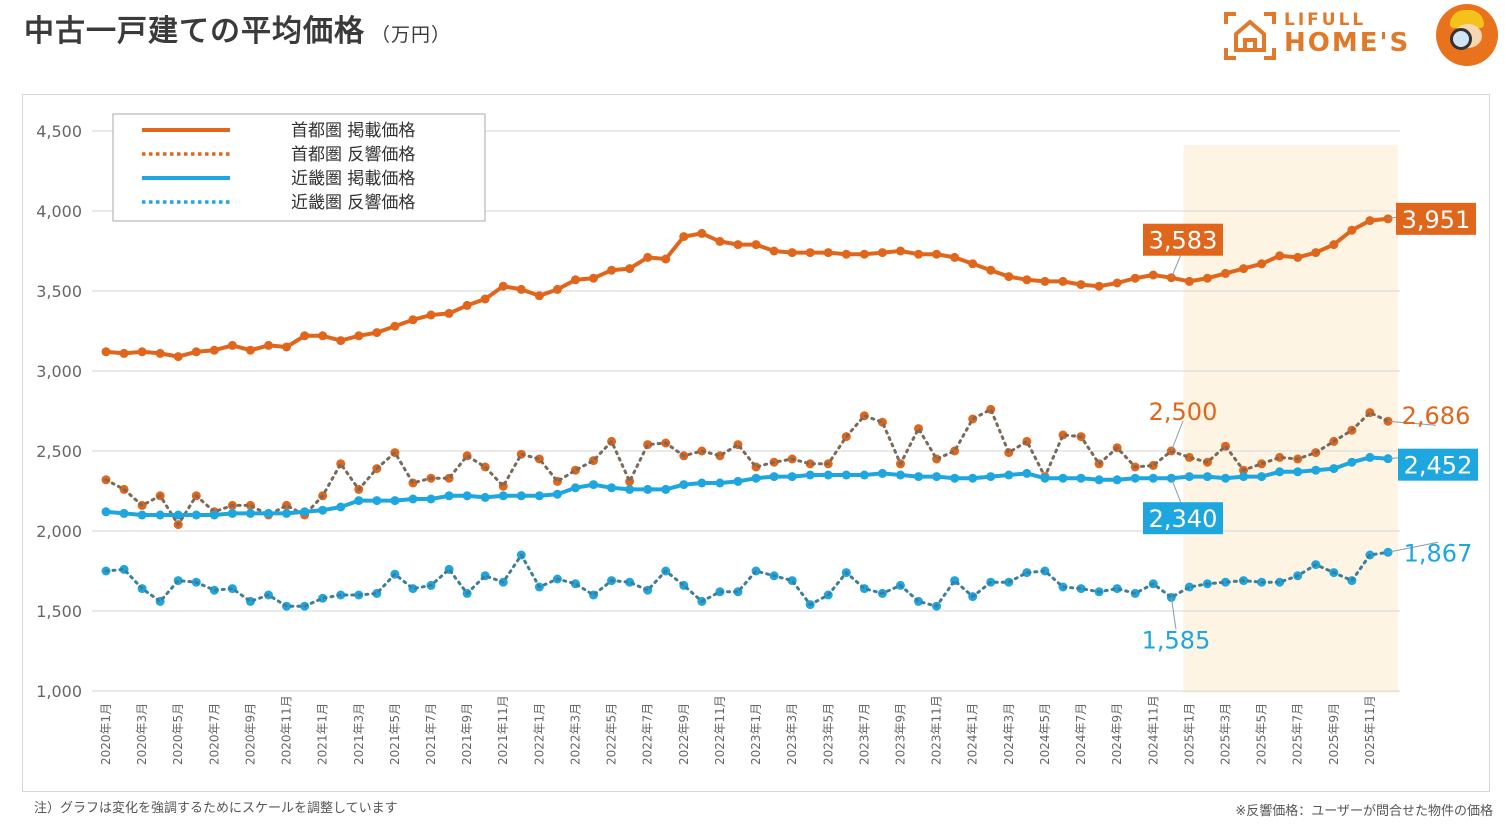 The image size is (1505, 828). Describe the element at coordinates (353, 131) in the screenshot. I see `legend-label: 首都圏 掲載価格` at that location.